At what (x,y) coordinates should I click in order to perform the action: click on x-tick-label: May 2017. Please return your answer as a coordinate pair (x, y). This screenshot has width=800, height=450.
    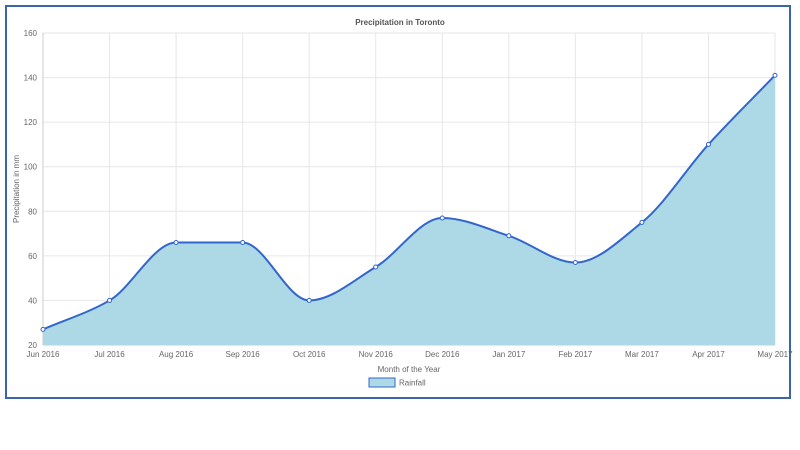
    Looking at the image, I should click on (775, 354).